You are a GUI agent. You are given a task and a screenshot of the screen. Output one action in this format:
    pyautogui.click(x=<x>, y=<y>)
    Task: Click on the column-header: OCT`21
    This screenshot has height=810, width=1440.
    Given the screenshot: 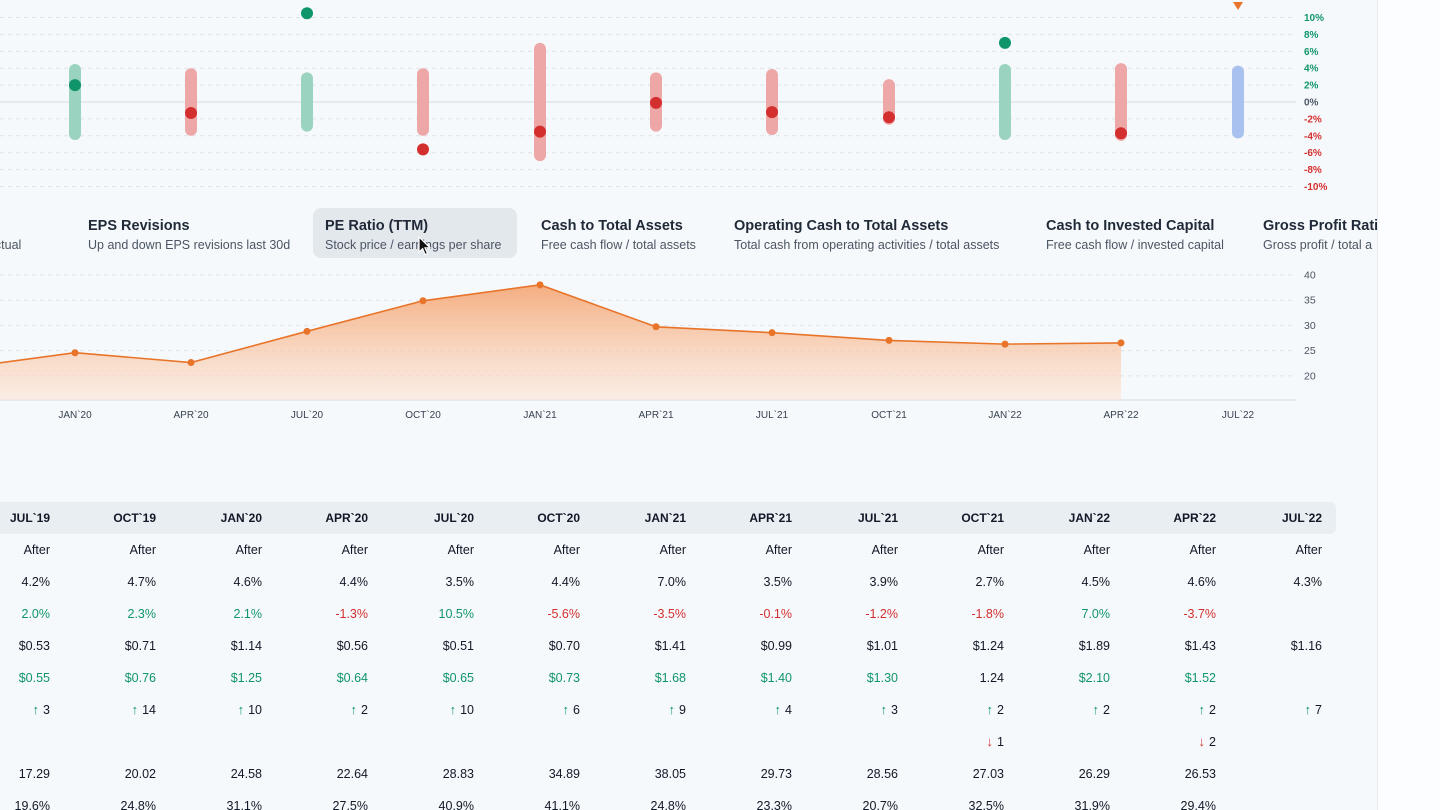 What is the action you would take?
    pyautogui.click(x=982, y=518)
    